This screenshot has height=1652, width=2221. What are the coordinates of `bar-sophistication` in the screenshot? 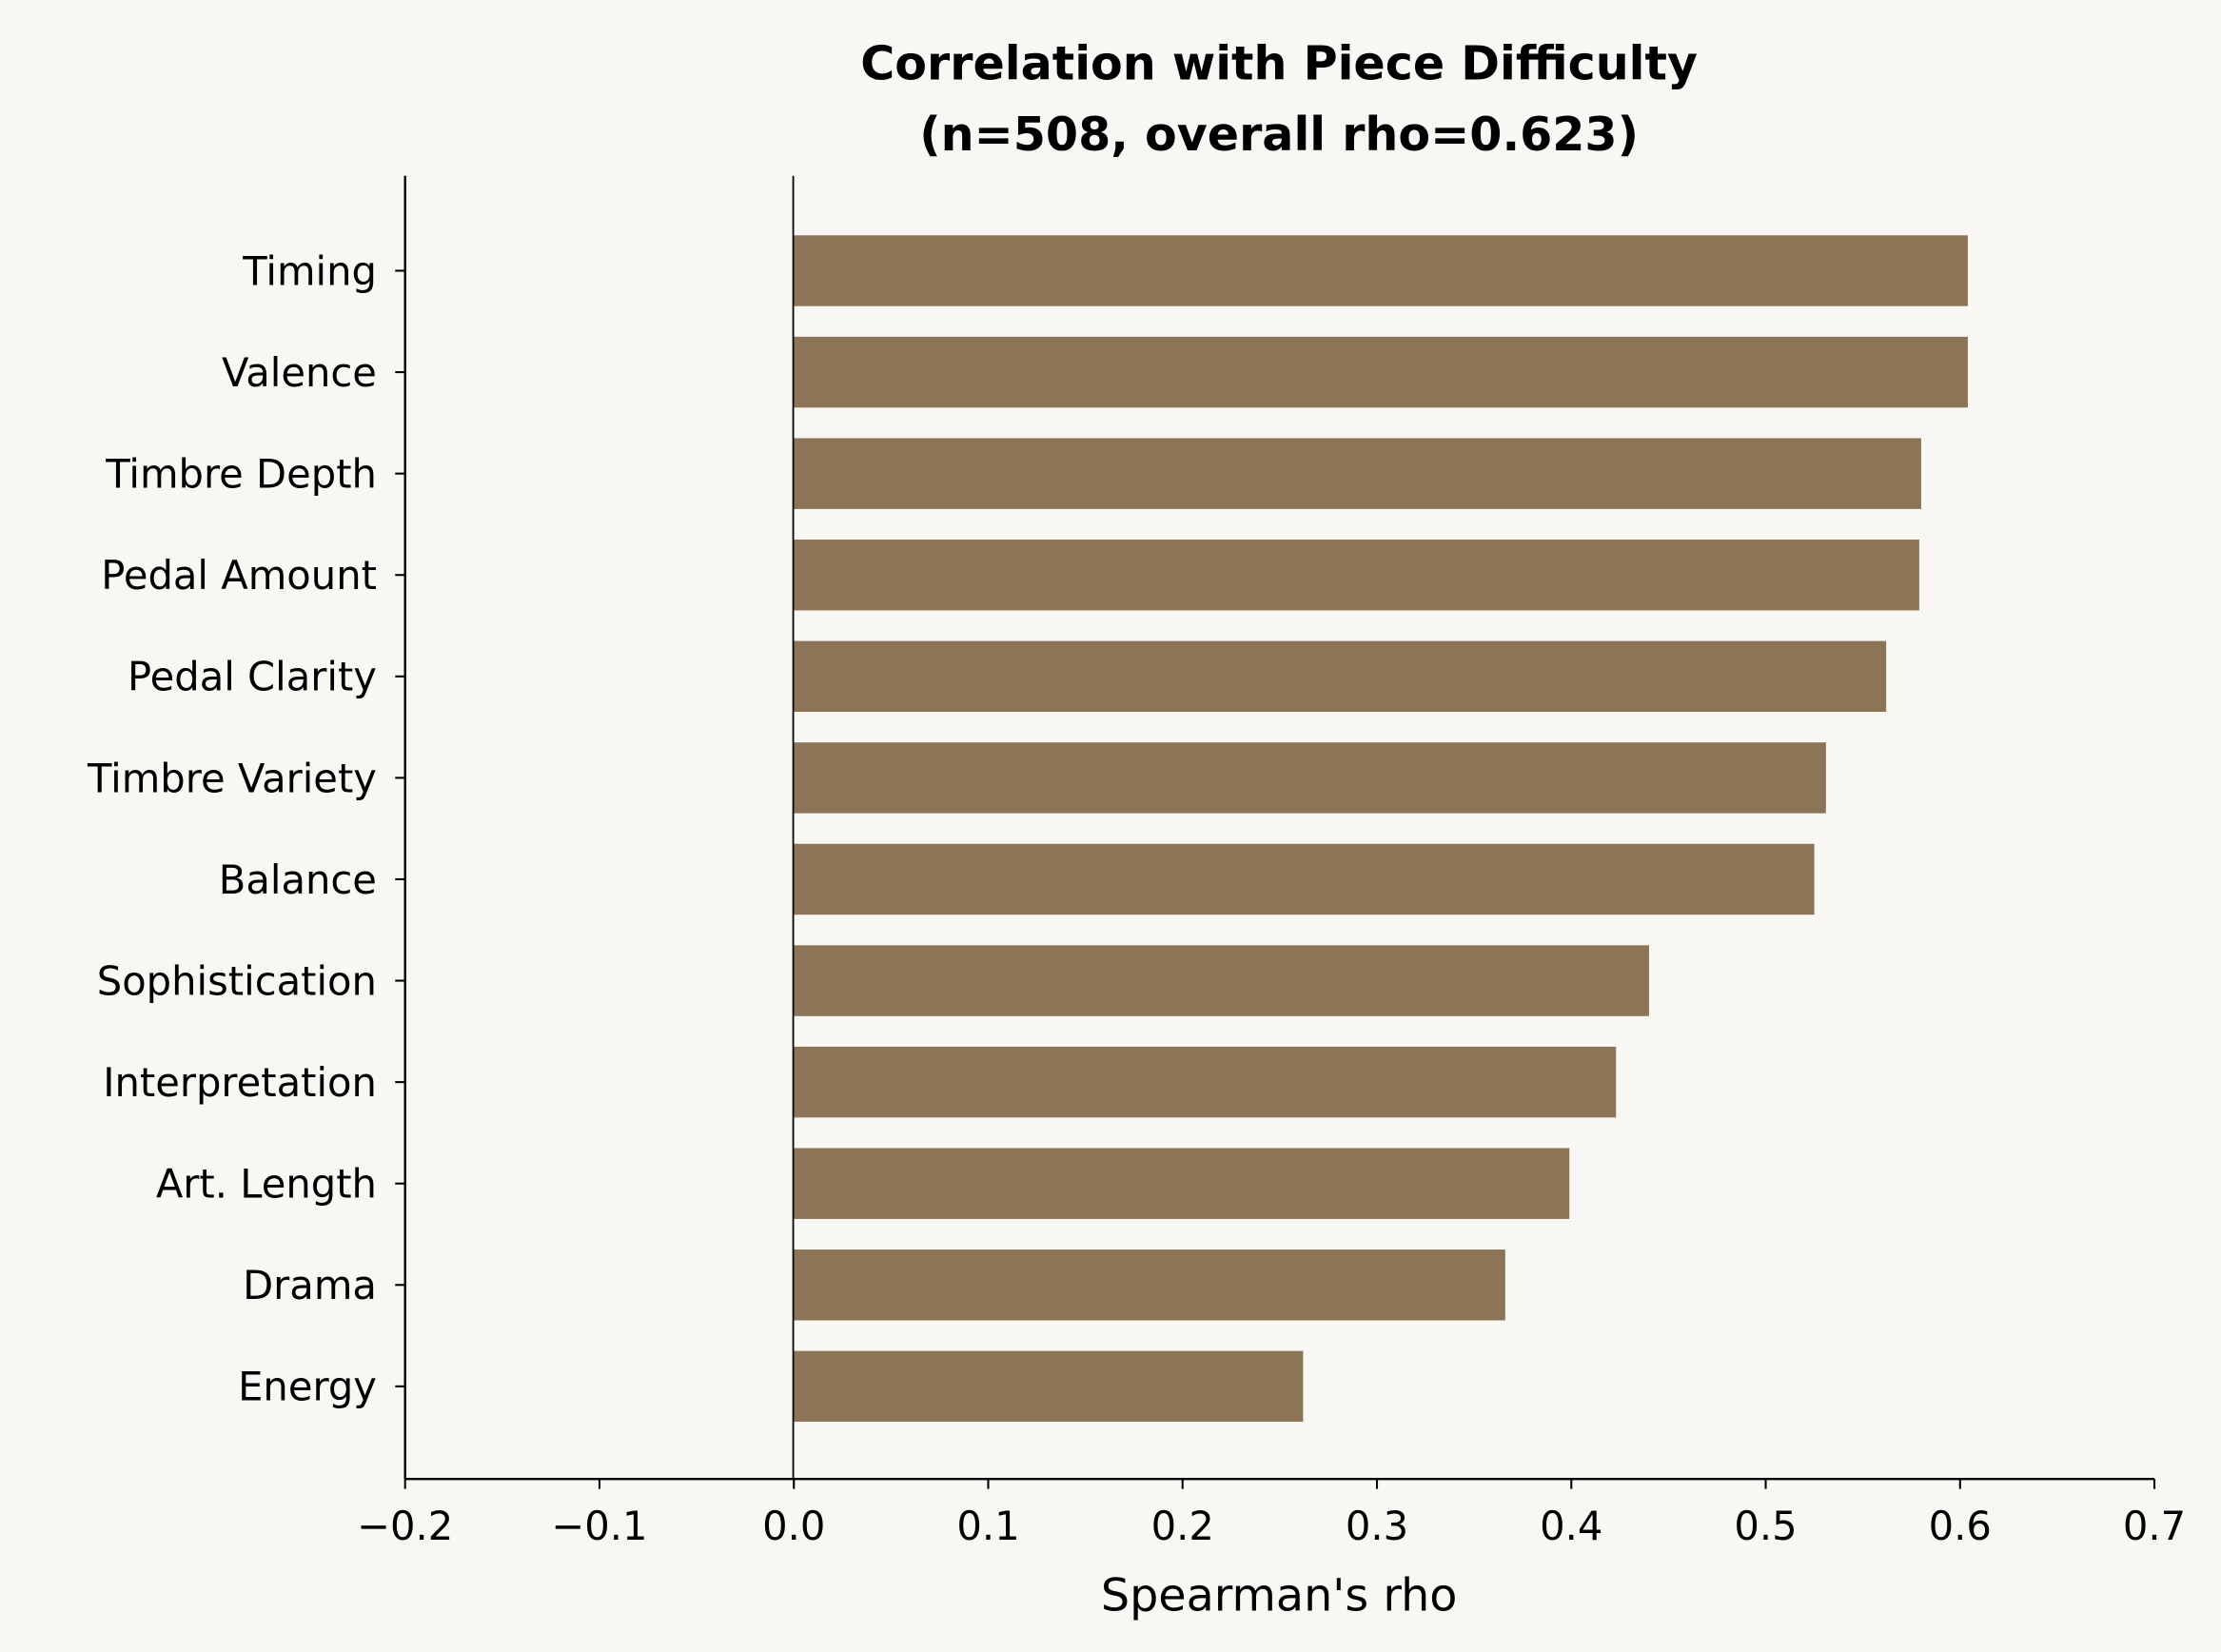 It's located at (1221, 981).